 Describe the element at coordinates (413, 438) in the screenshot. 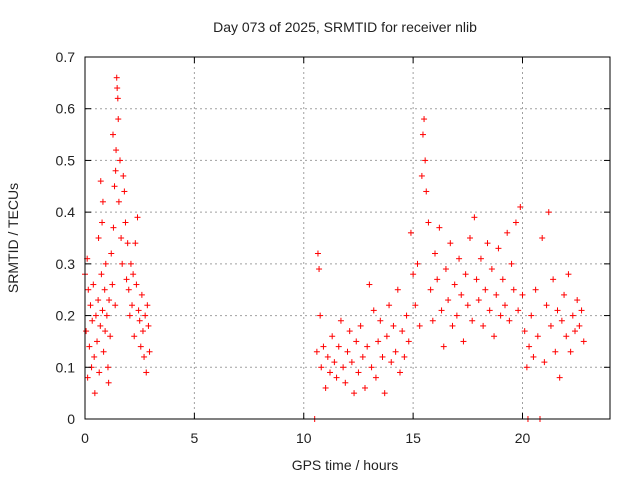

I see `x-tick-label: 15` at that location.